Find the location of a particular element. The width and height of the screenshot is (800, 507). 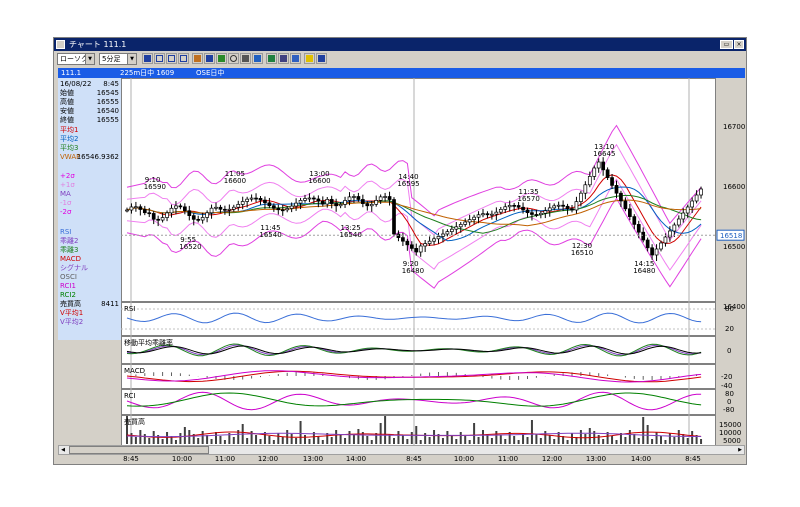

pen-icon is located at coordinates (271, 58).